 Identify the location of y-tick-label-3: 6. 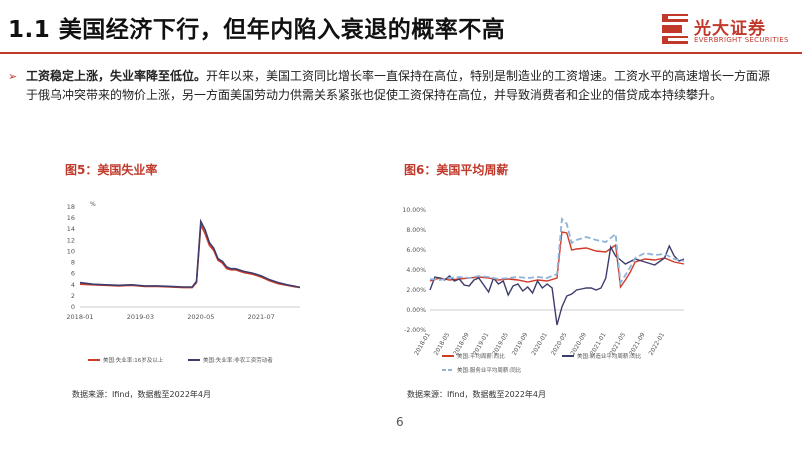
(73, 274).